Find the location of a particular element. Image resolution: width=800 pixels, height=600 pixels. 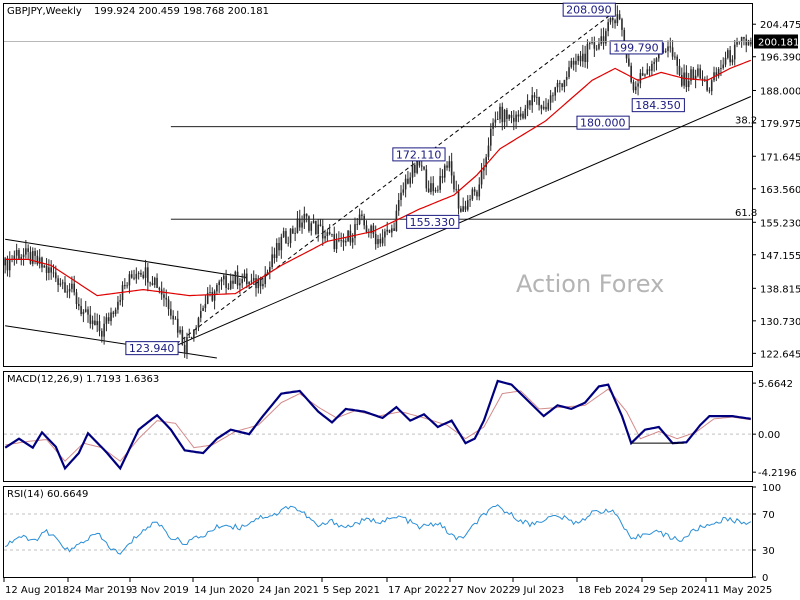

time-tick-label: 29 Sep 2024 is located at coordinates (674, 590).